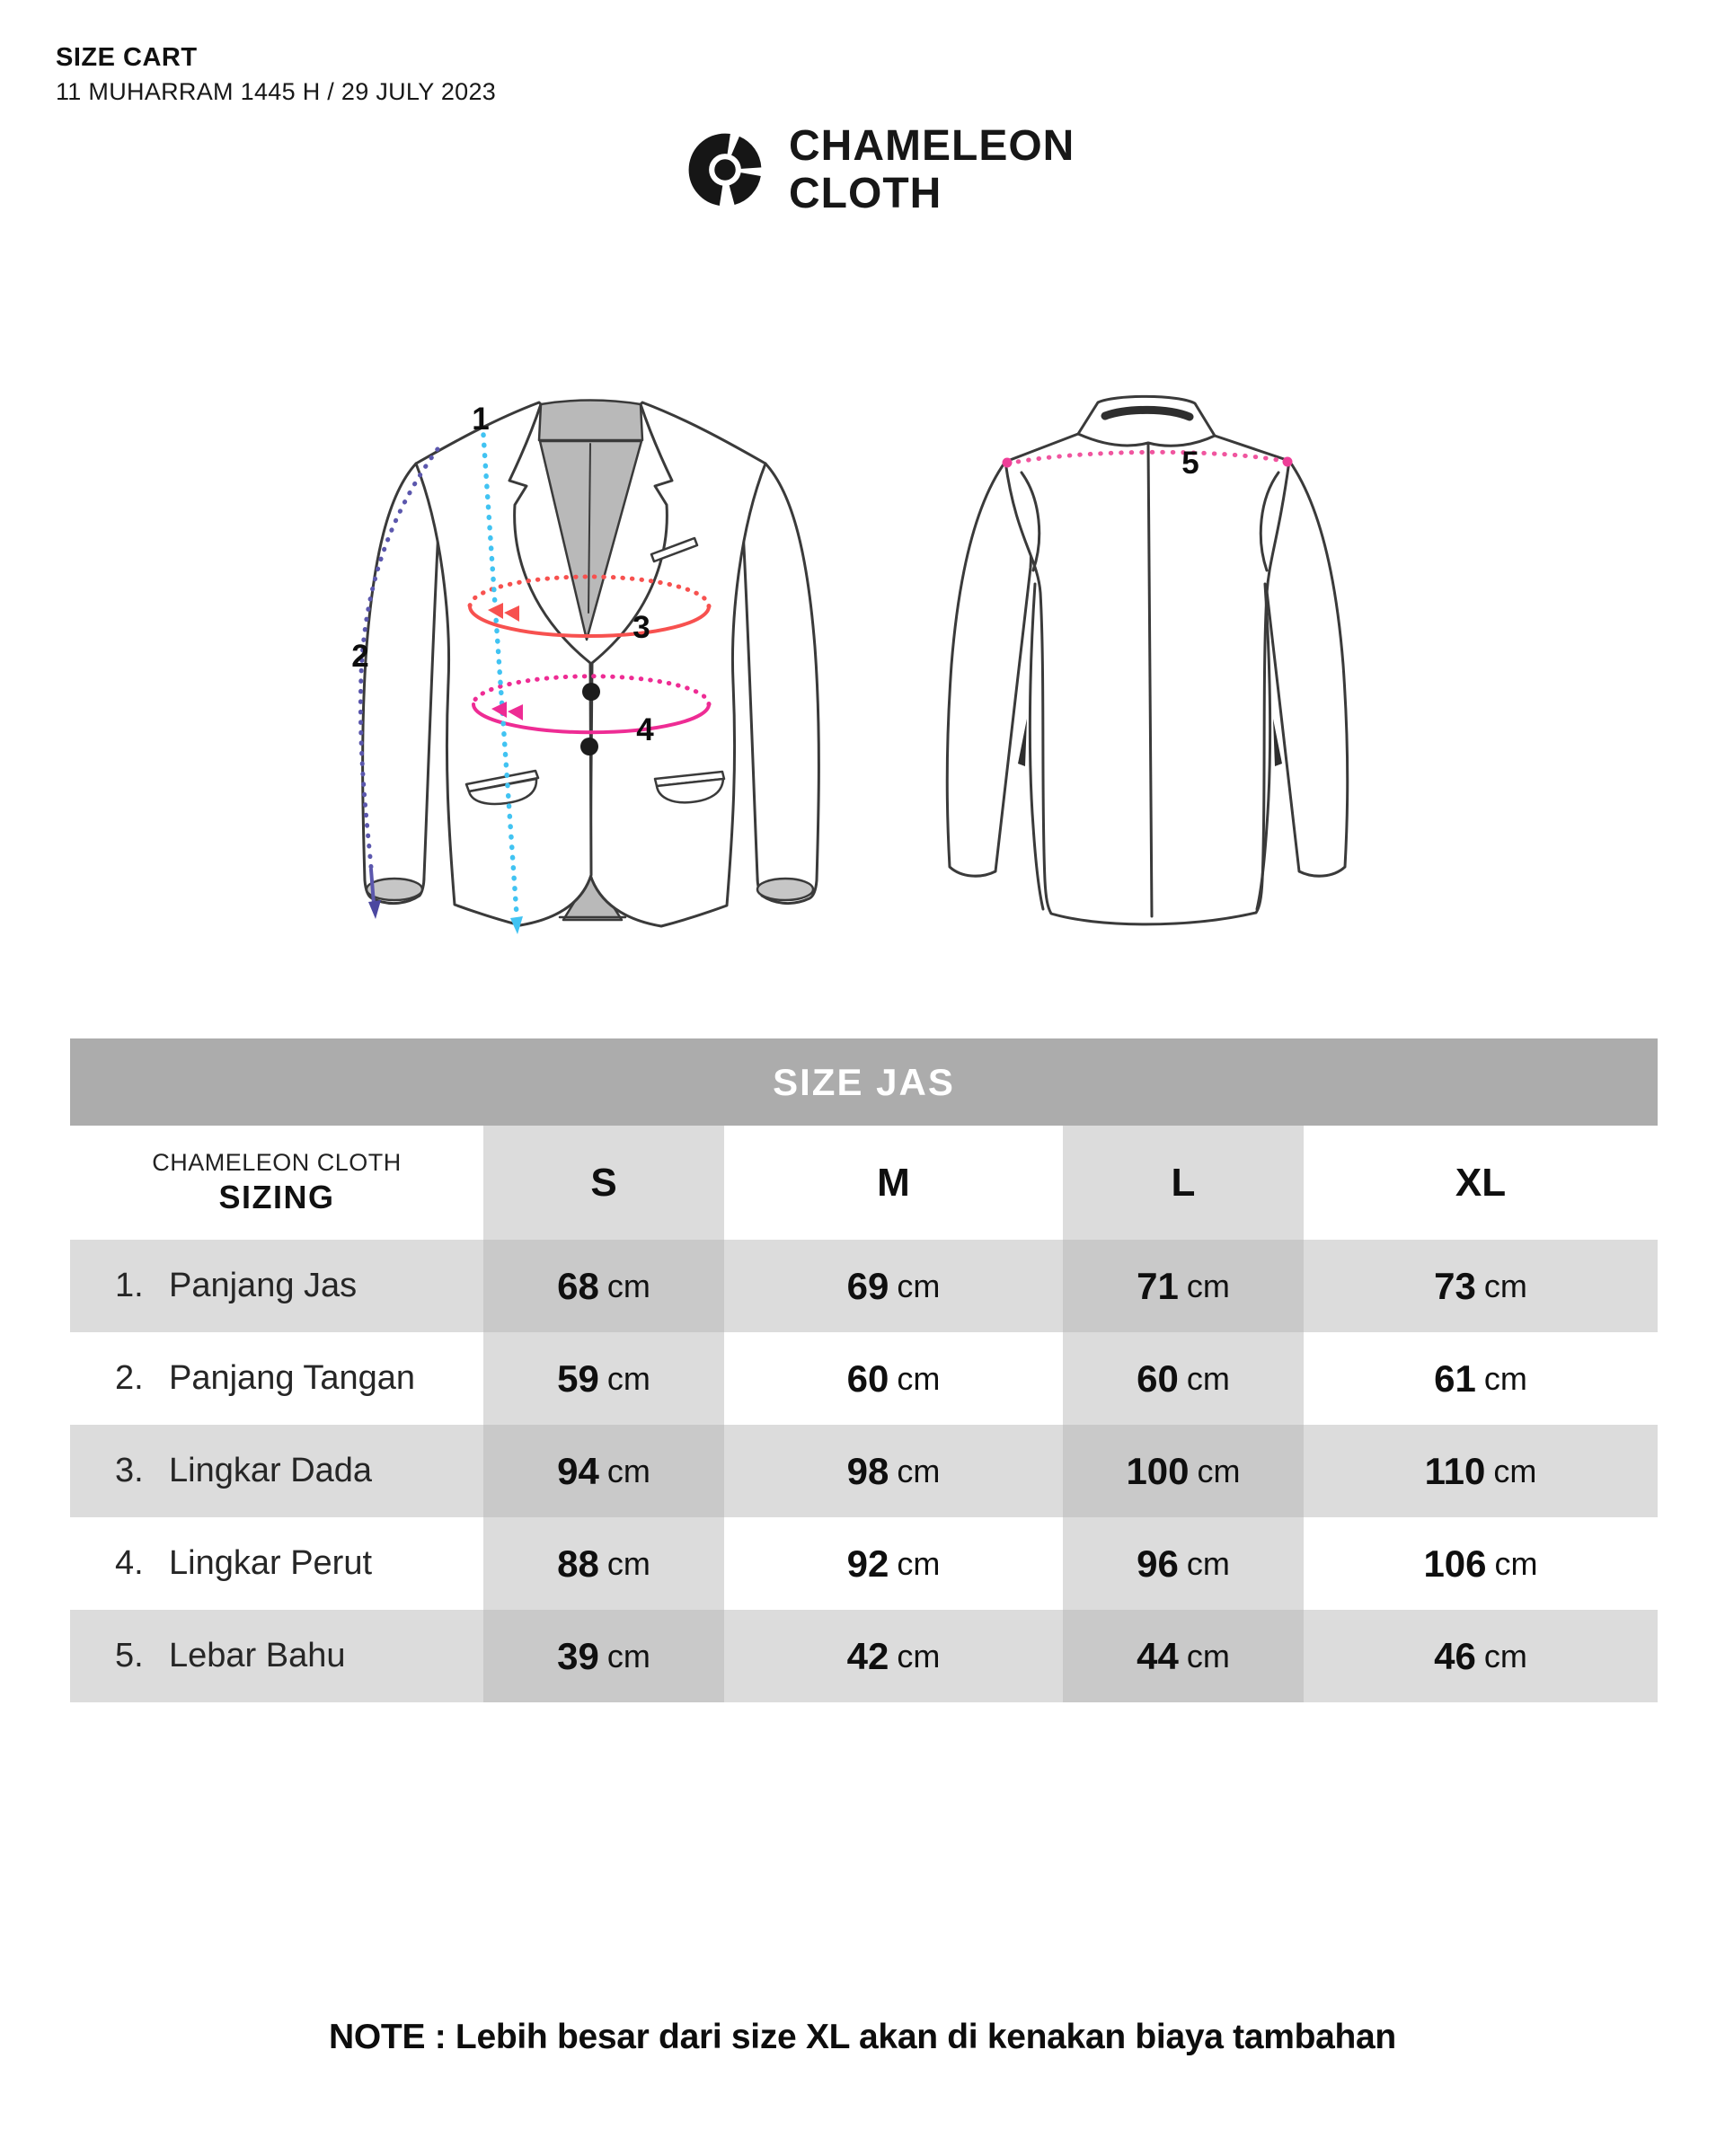 Image resolution: width=1725 pixels, height=2156 pixels. Describe the element at coordinates (1480, 1285) in the screenshot. I see `value-cell: 73 cm` at that location.